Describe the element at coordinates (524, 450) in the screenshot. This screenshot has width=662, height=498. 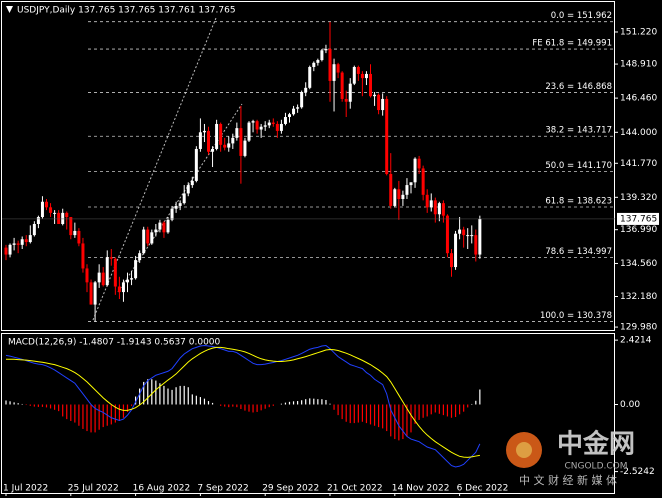
I see `watermark-logo-core` at that location.